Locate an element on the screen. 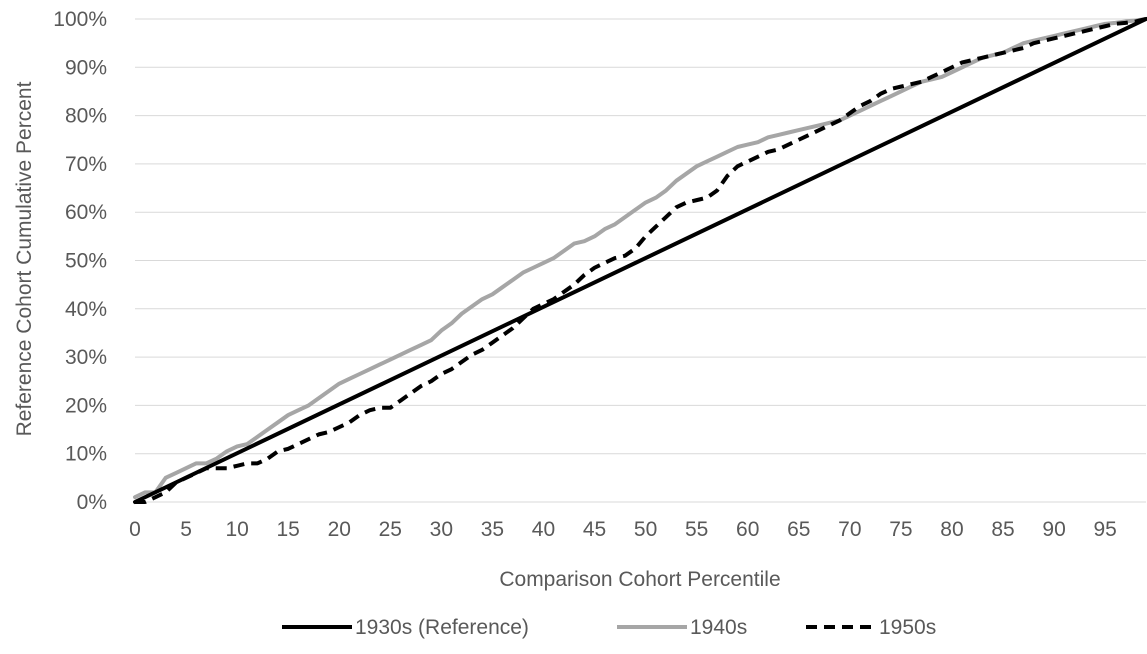  x-axis-tick-labels: 0 5 10 15 20 25 30 35 40 45 50 55 60 65 70 75 80 85 90 95 is located at coordinates (623, 529).